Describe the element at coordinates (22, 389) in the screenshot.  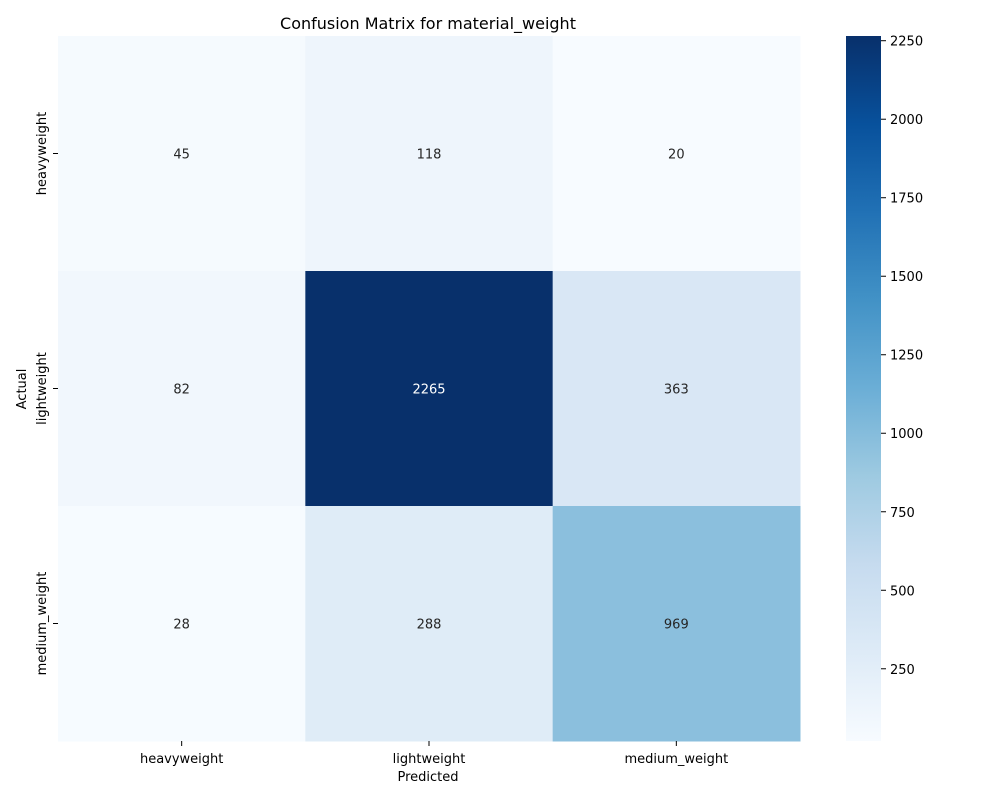
I see `y-axis-label: Actual` at that location.